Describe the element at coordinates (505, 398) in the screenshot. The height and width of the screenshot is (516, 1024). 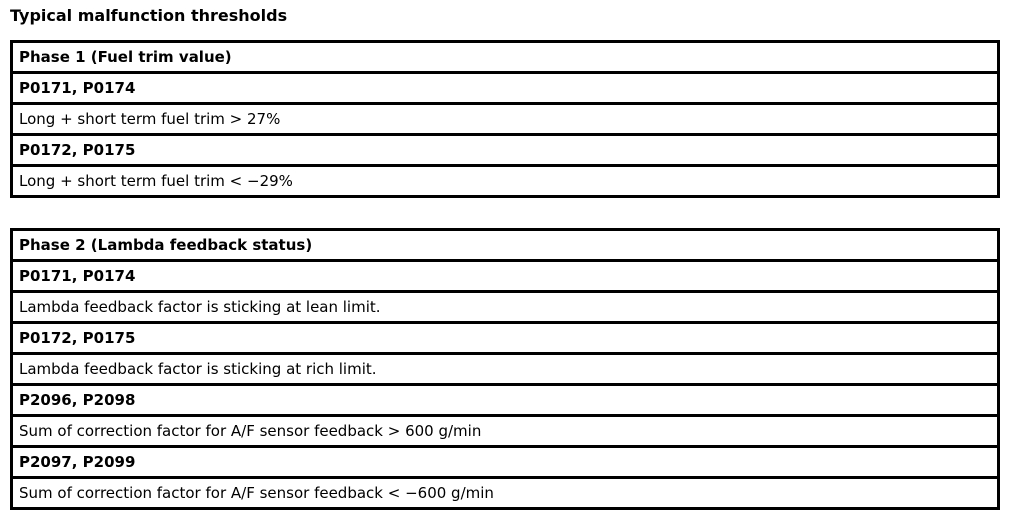
I see `code-row: P2096, P2098` at that location.